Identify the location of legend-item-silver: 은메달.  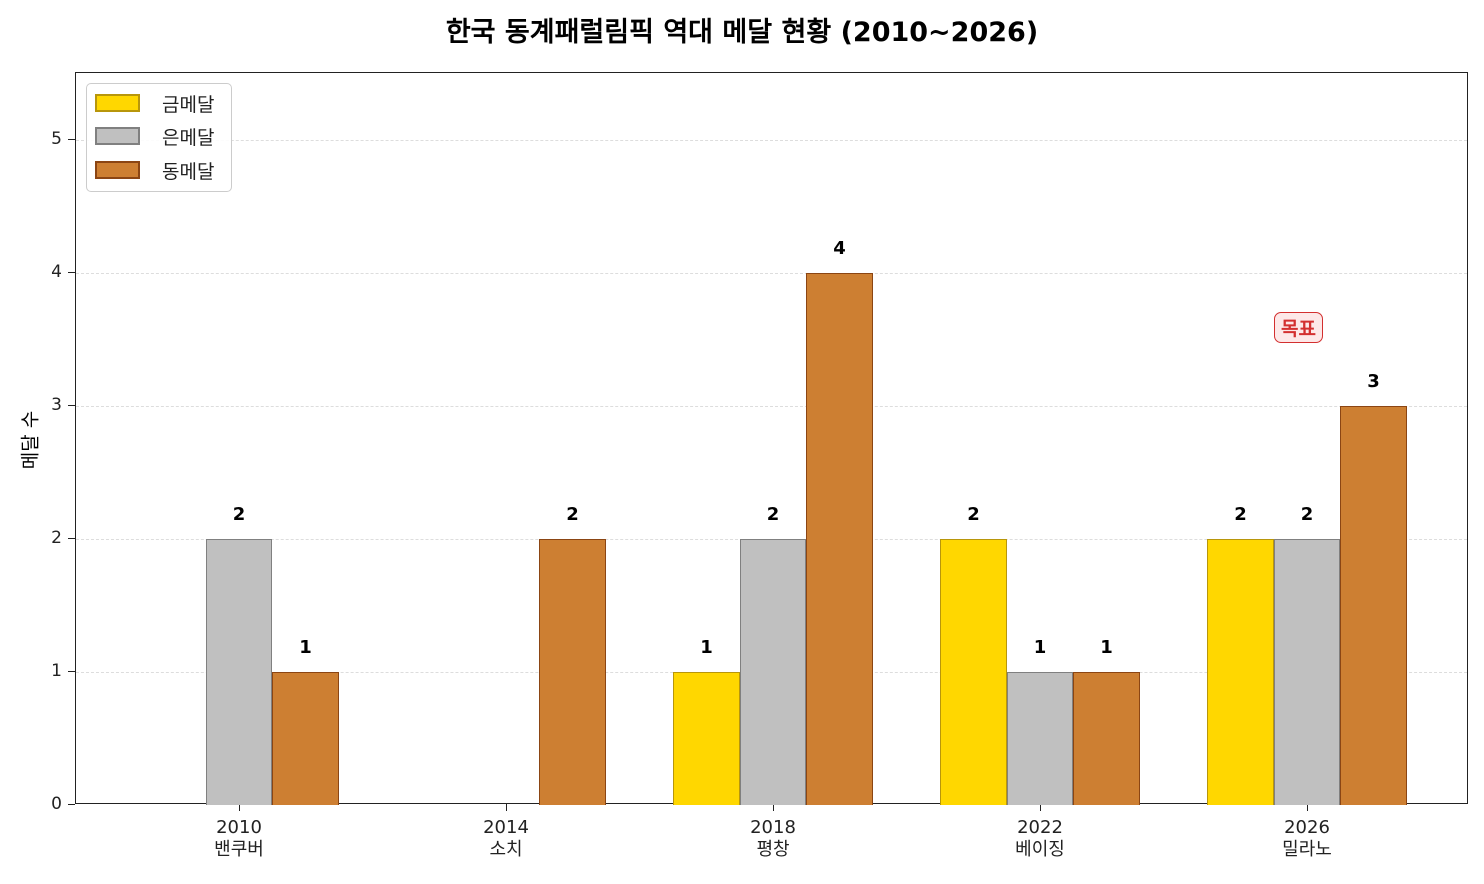
(155, 137).